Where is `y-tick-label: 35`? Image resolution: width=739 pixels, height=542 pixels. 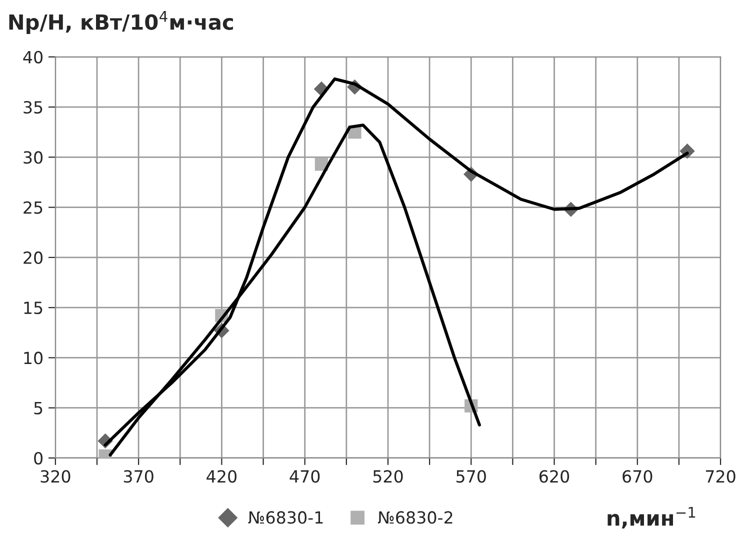 y-tick-label: 35 is located at coordinates (33, 107).